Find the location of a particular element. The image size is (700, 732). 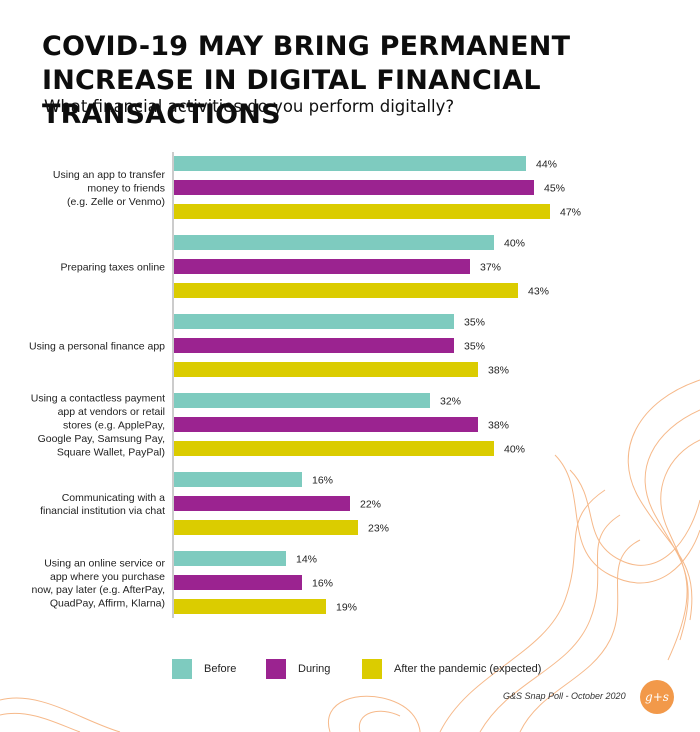

legend-item-during: During is located at coordinates (298, 669).